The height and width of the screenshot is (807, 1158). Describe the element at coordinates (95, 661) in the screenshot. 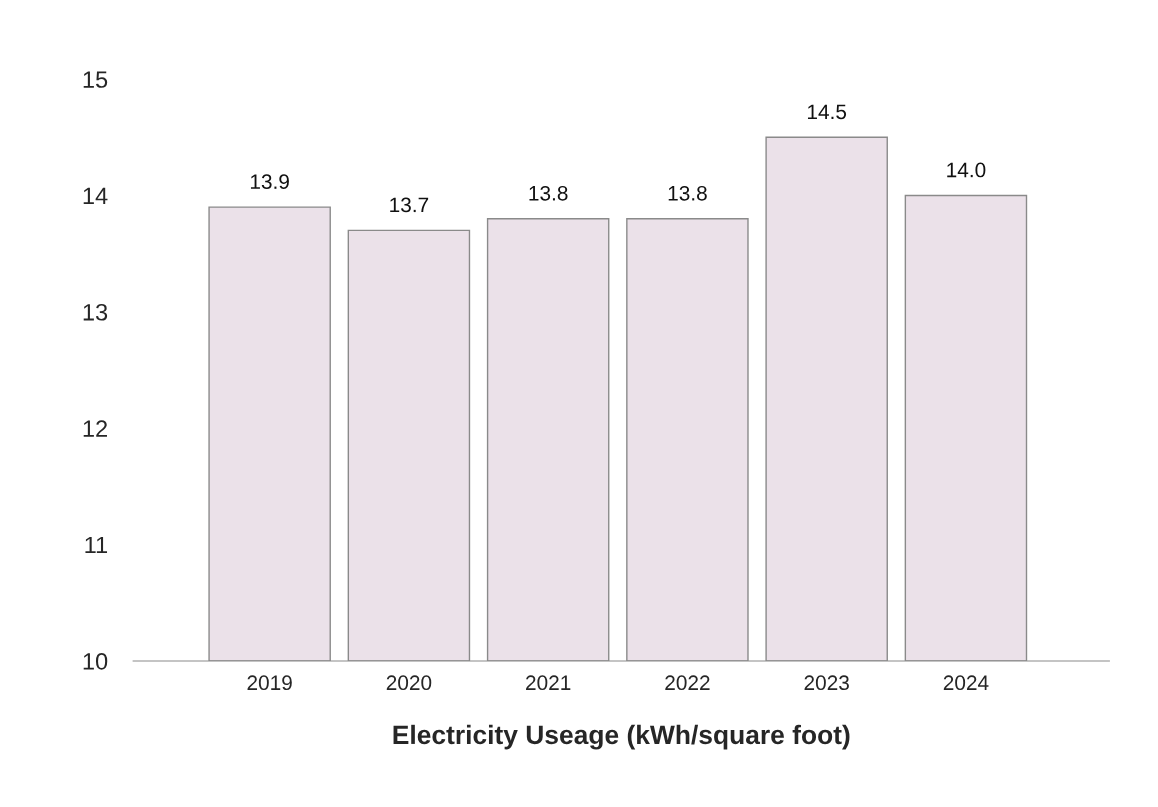

I see `y-tick-label: 10` at that location.